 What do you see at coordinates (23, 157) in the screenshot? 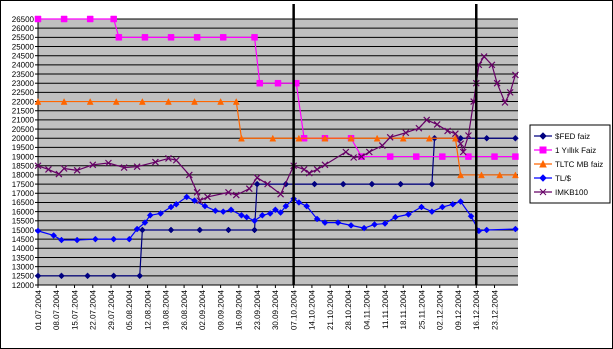
I see `y-tick-label: 19000` at bounding box center [23, 157].